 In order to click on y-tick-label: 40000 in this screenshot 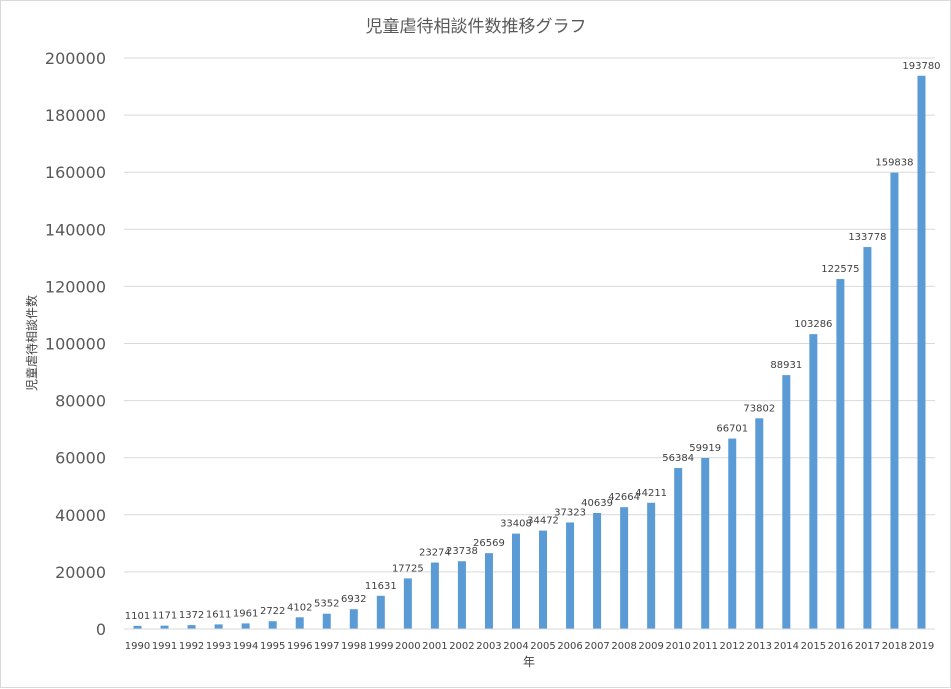, I will do `click(80, 515)`.